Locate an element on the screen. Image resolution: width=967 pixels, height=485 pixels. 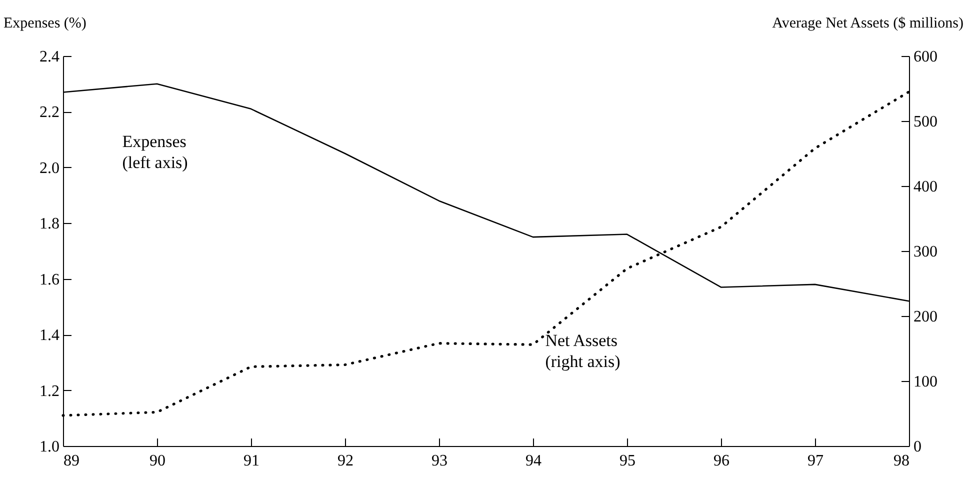
y-tick-label: 2.0 is located at coordinates (50, 168).